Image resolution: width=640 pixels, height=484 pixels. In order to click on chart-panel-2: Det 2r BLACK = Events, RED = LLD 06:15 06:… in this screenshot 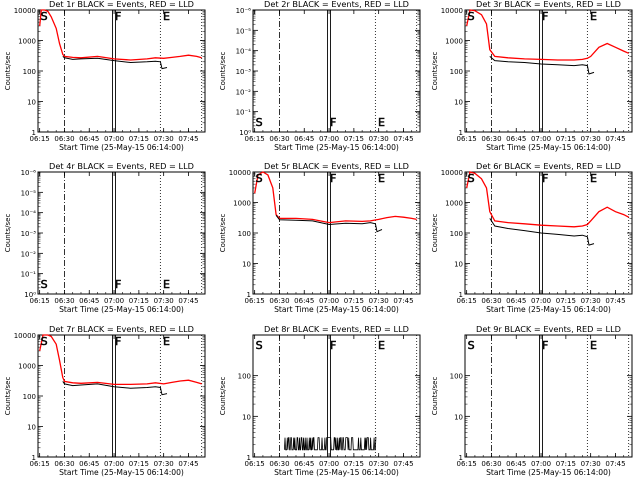, I will do `click(320, 76)`.